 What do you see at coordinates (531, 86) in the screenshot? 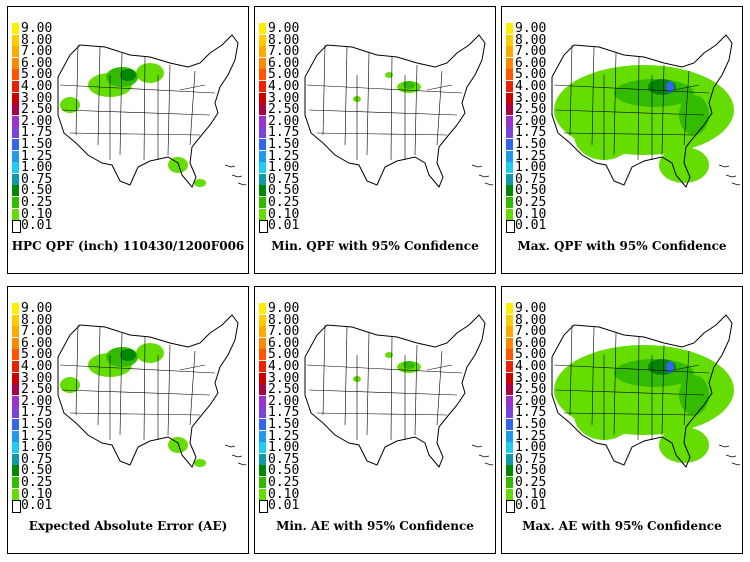
I see `legend-label: 4.00` at bounding box center [531, 86].